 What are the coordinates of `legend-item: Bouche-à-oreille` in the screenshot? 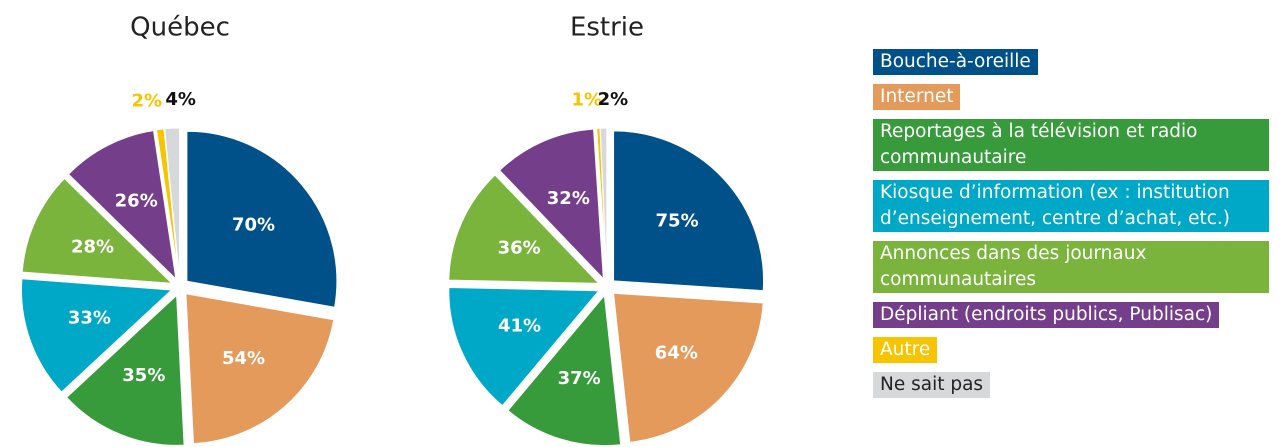 It's located at (955, 62).